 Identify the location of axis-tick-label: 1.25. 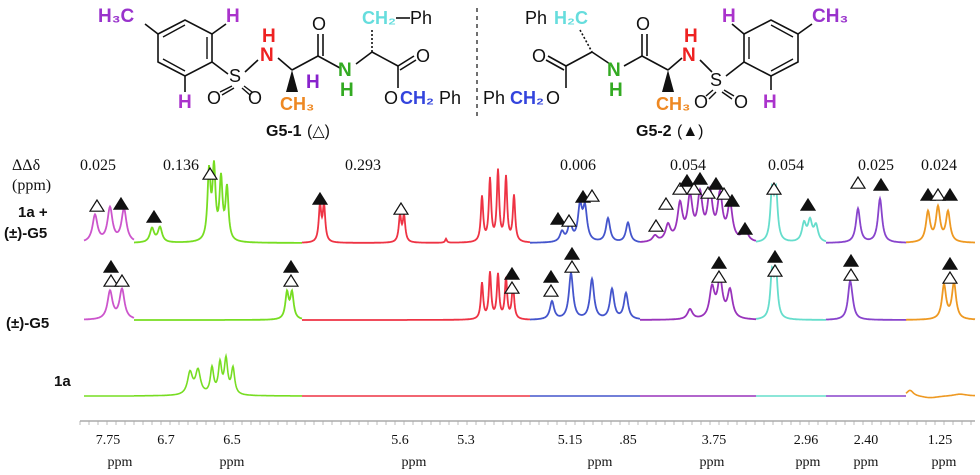
(940, 440).